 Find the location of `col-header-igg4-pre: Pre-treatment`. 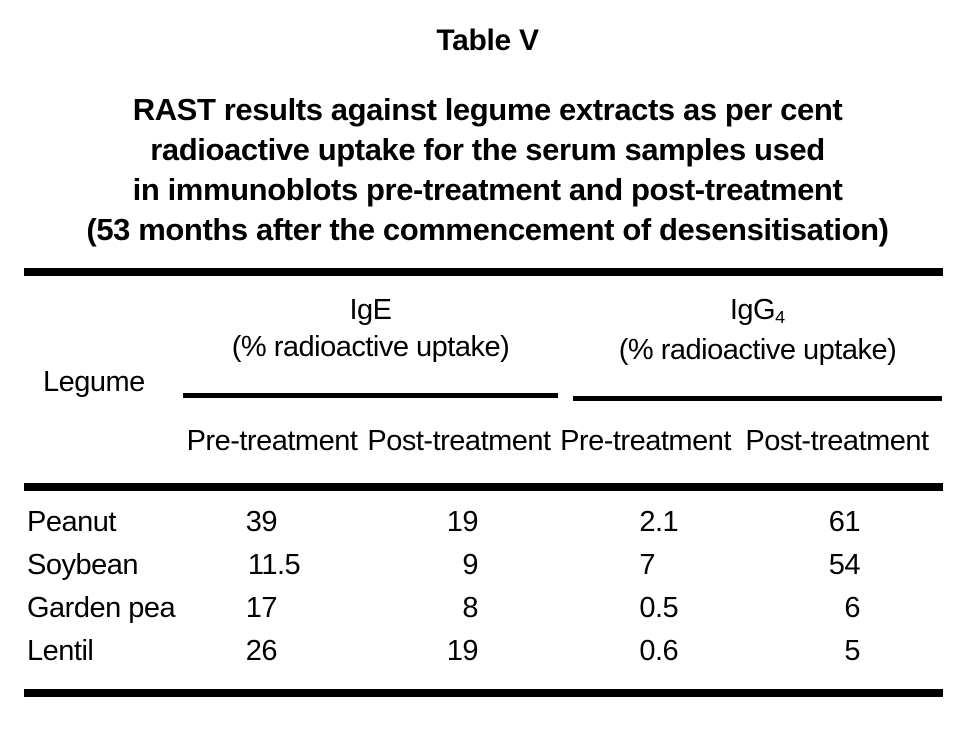

col-header-igg4-pre: Pre-treatment is located at coordinates (645, 446).